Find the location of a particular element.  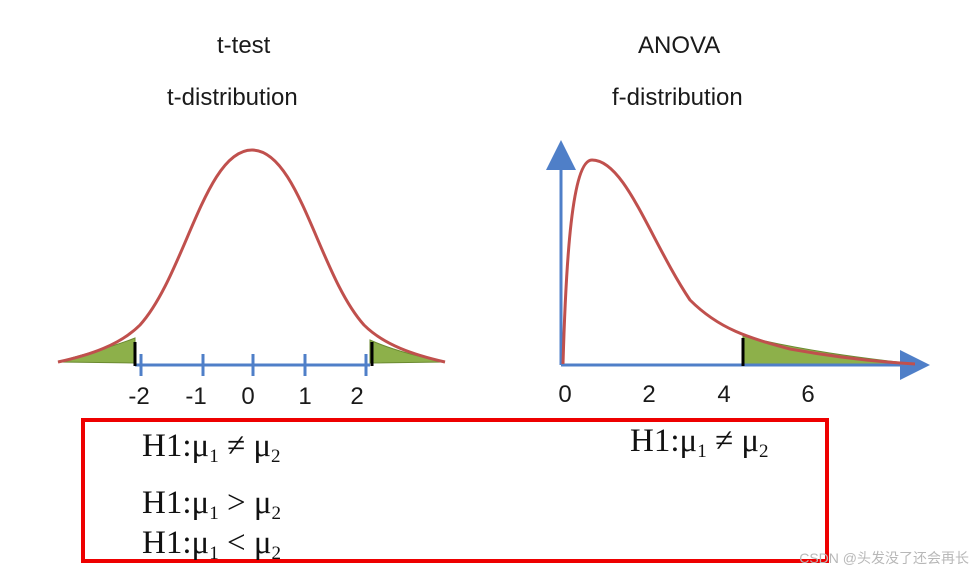

f-right-tail-fill is located at coordinates (829, 350).